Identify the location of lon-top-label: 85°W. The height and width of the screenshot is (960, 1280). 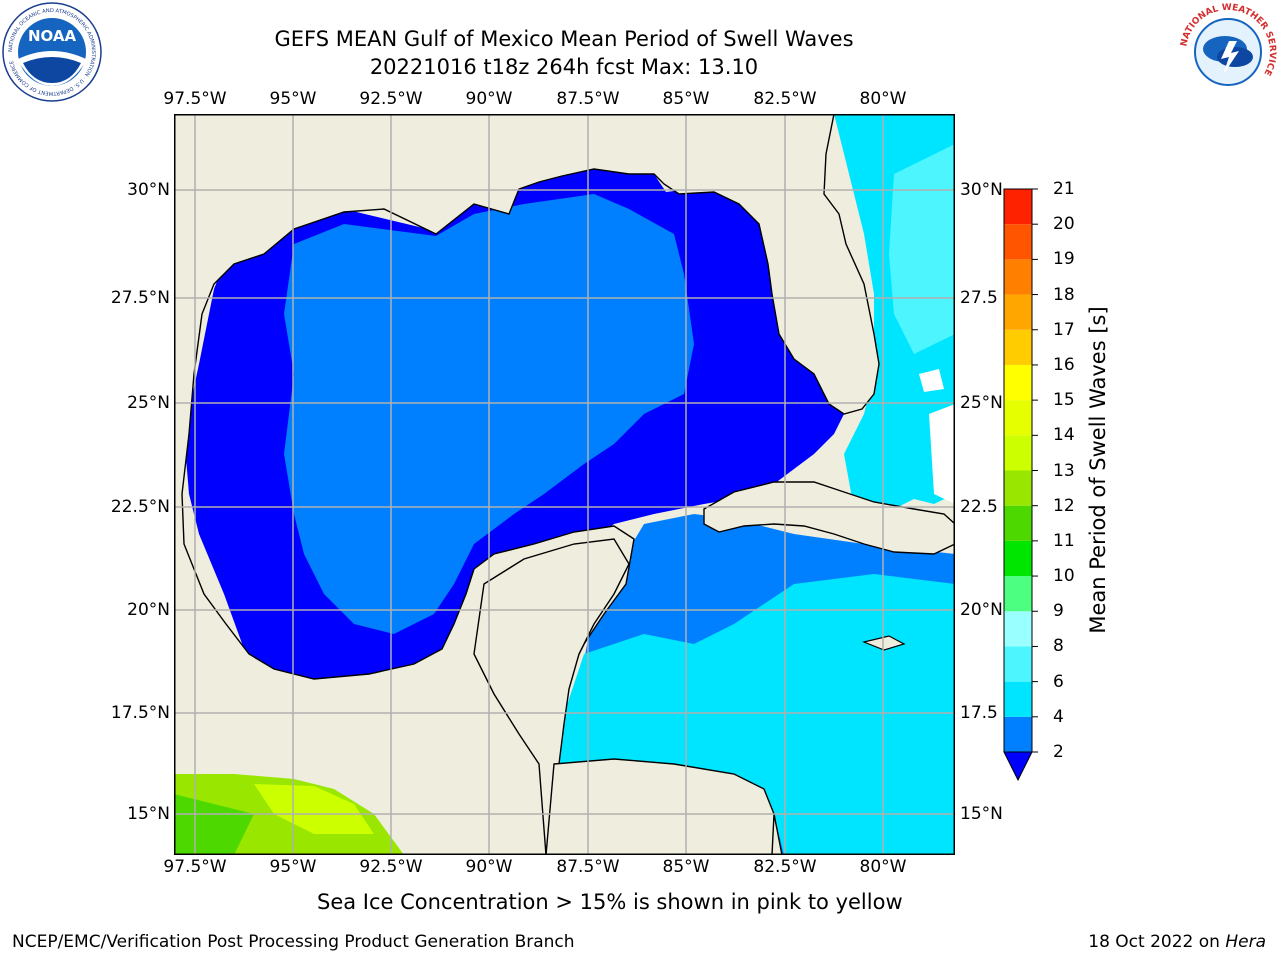
(686, 99).